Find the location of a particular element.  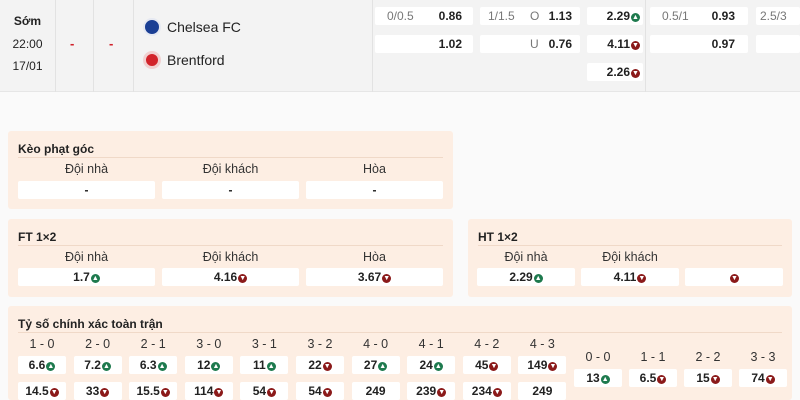

odds-value: 54 is located at coordinates (259, 391).